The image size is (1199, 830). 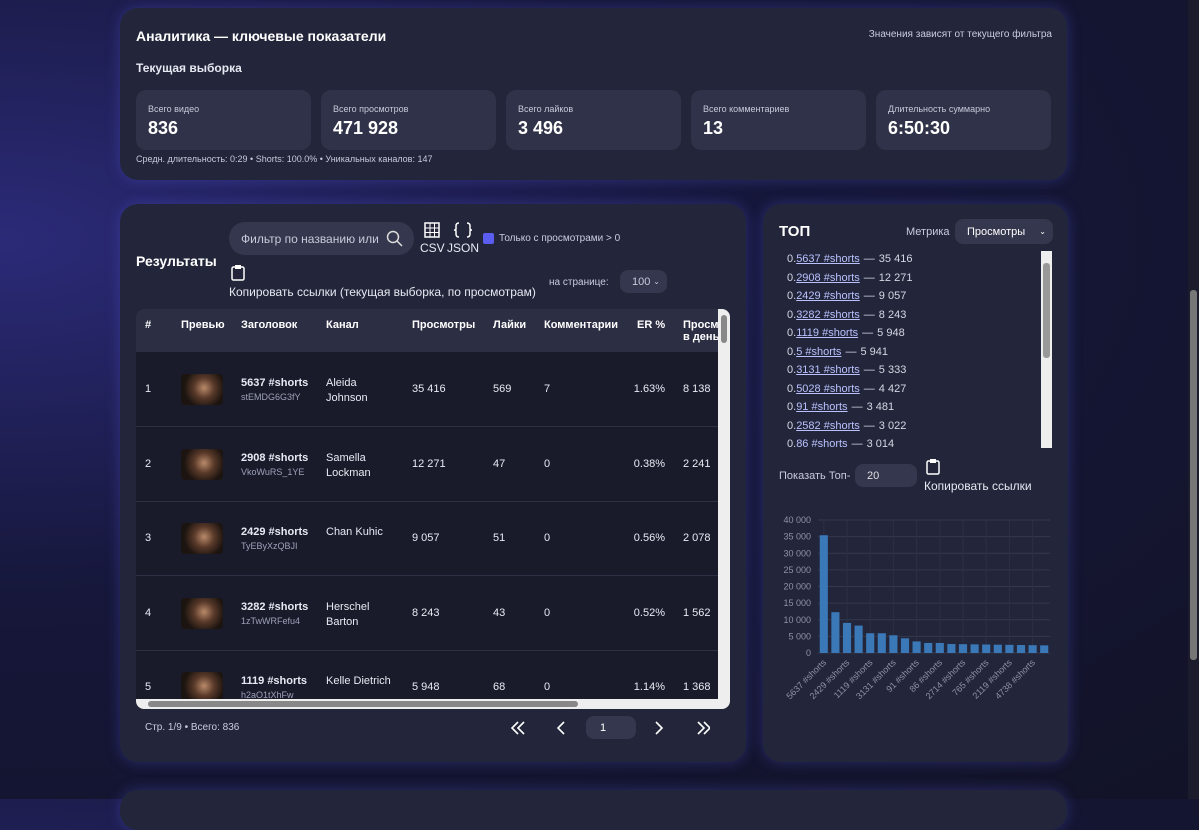 I want to click on column-header: Заголовок, so click(x=269, y=325).